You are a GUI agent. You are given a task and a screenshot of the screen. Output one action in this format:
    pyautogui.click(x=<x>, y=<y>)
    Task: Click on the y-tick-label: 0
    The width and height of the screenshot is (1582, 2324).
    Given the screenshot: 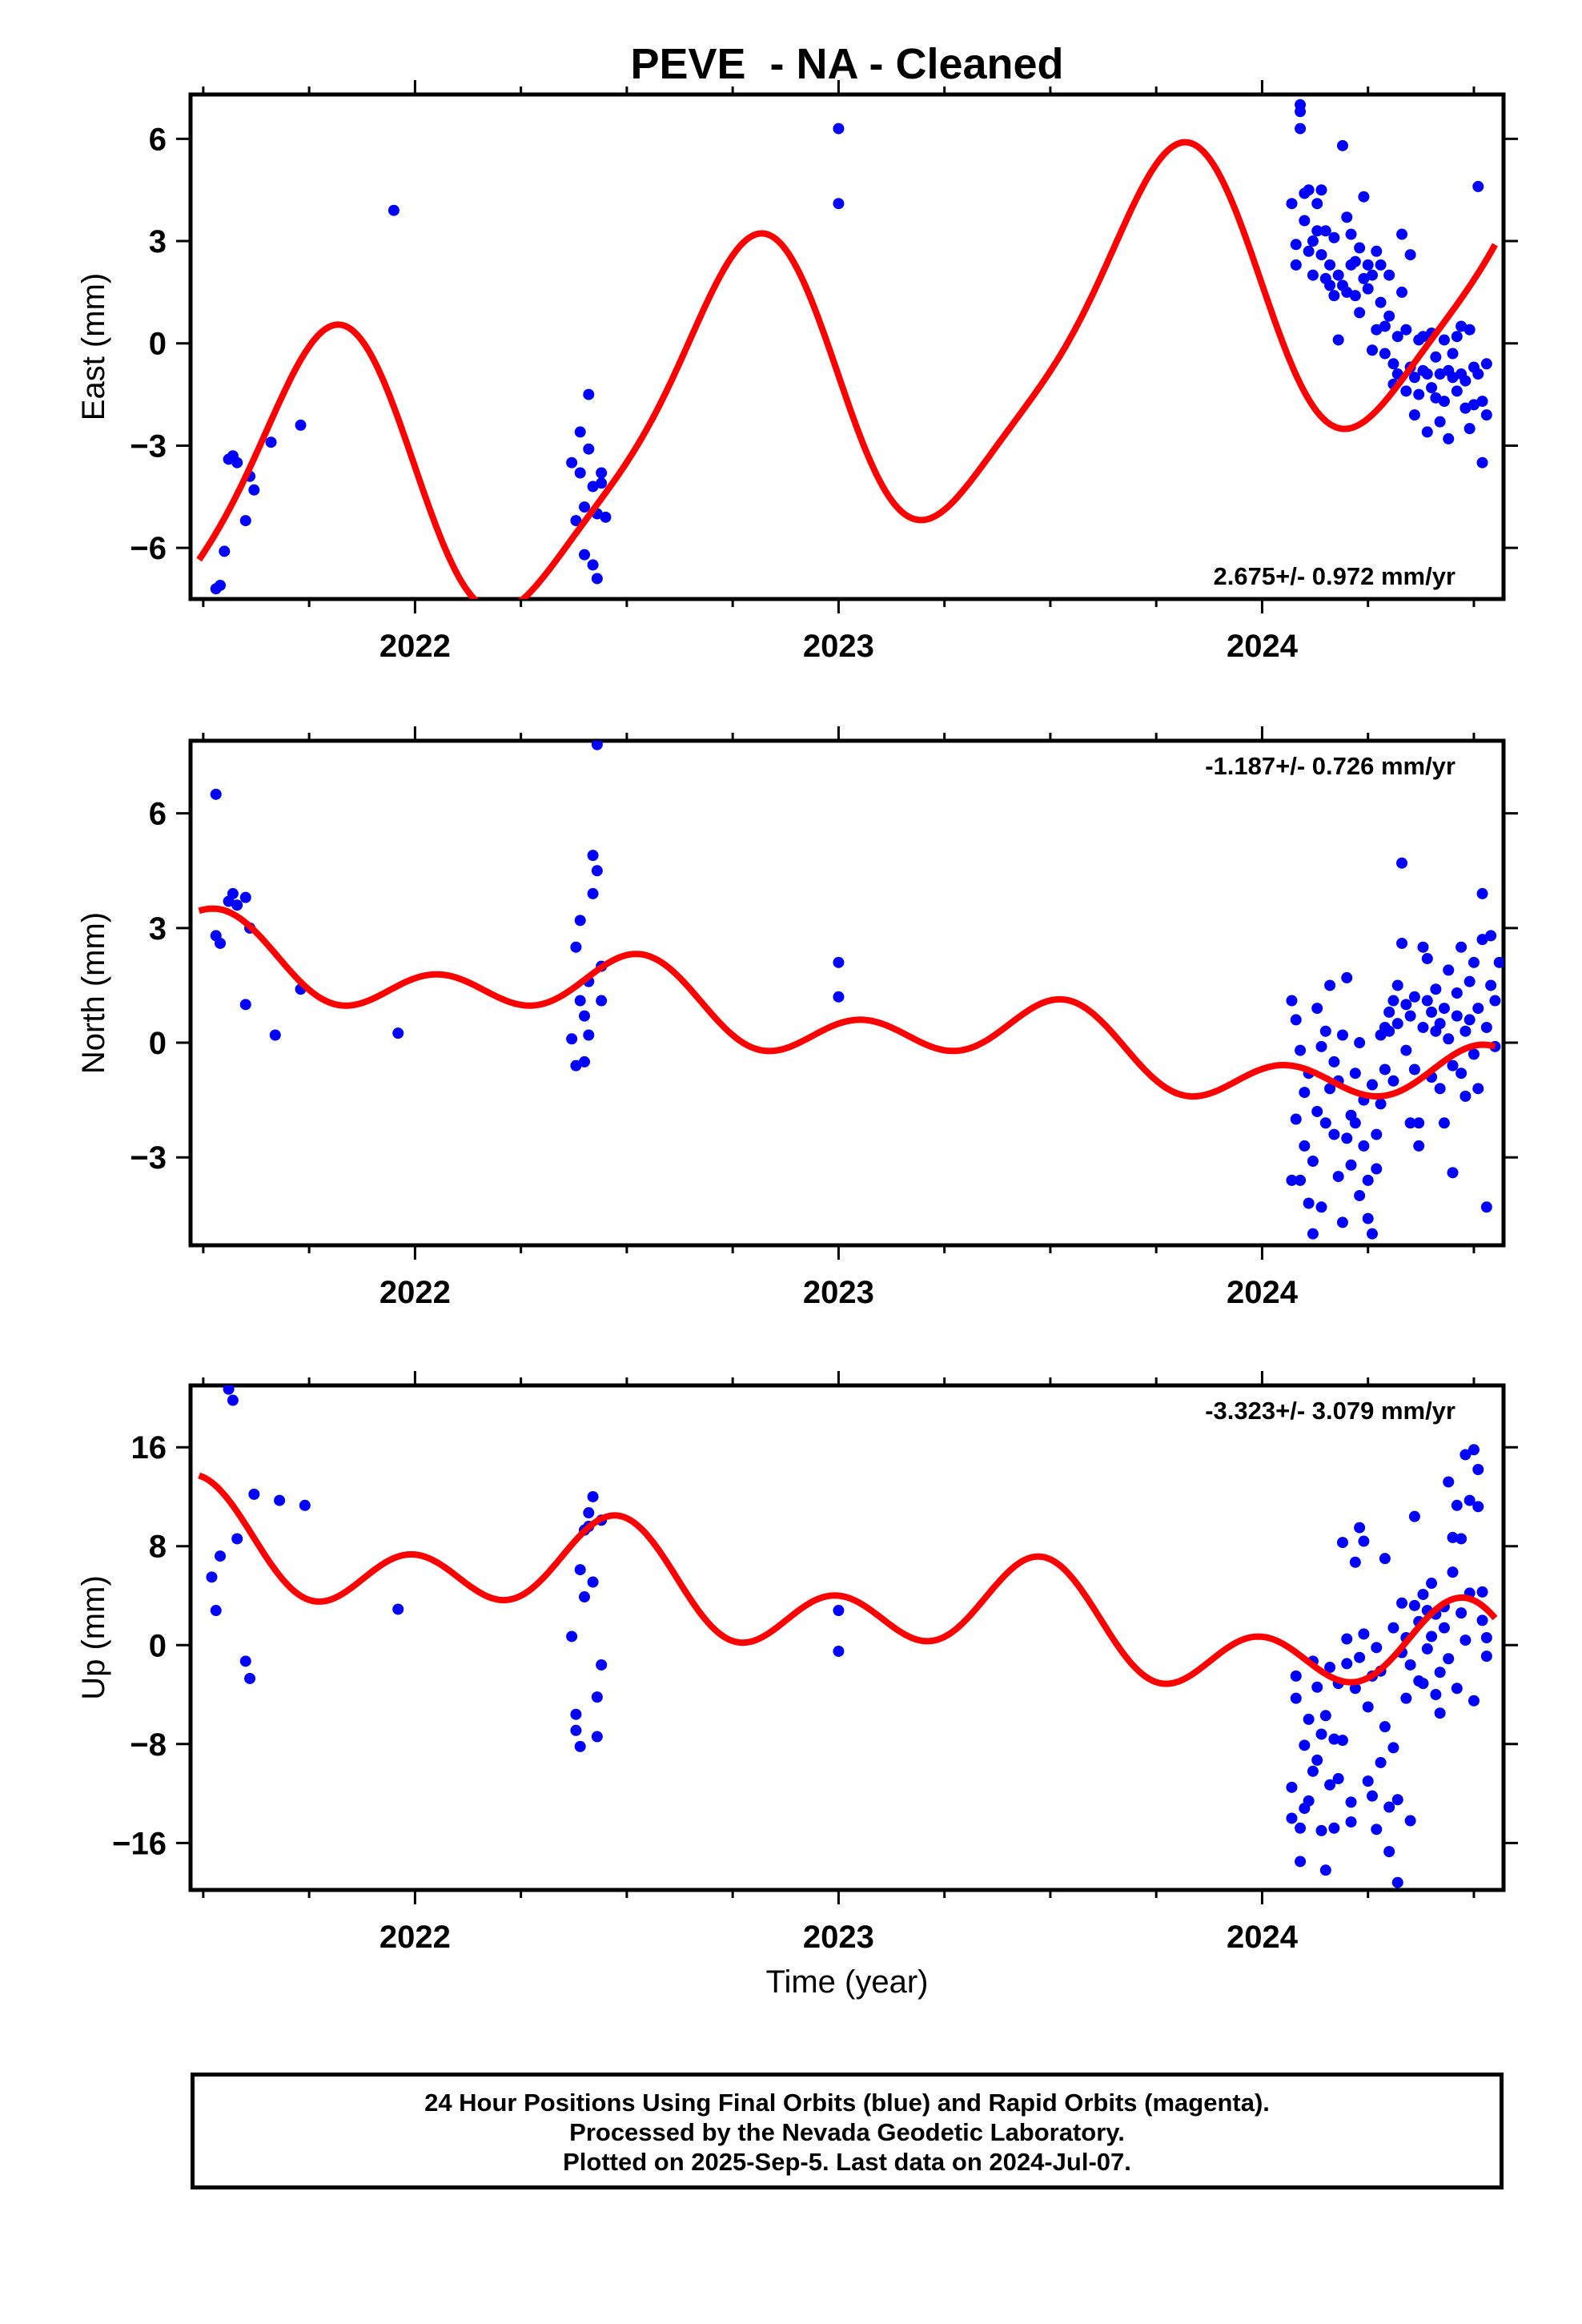 What is the action you would take?
    pyautogui.click(x=158, y=1645)
    